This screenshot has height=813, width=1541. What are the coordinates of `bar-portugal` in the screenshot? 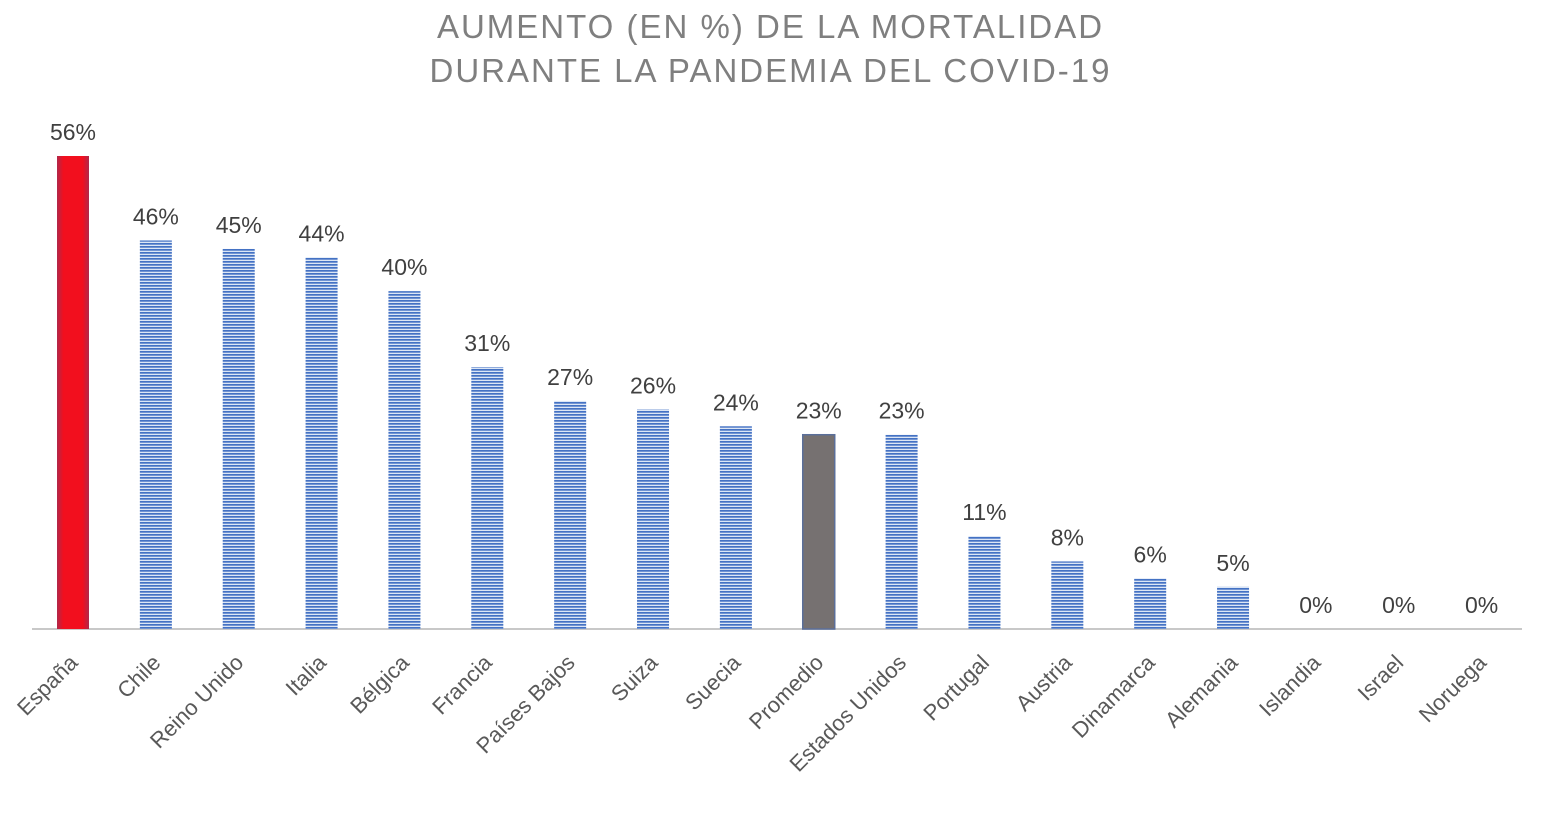 It's located at (984, 582).